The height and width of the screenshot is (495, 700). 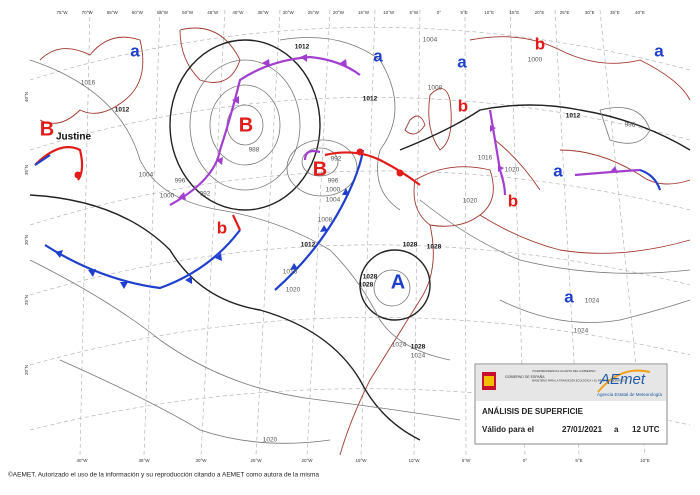 What do you see at coordinates (565, 12) in the screenshot?
I see `longitude-label: 25°E` at bounding box center [565, 12].